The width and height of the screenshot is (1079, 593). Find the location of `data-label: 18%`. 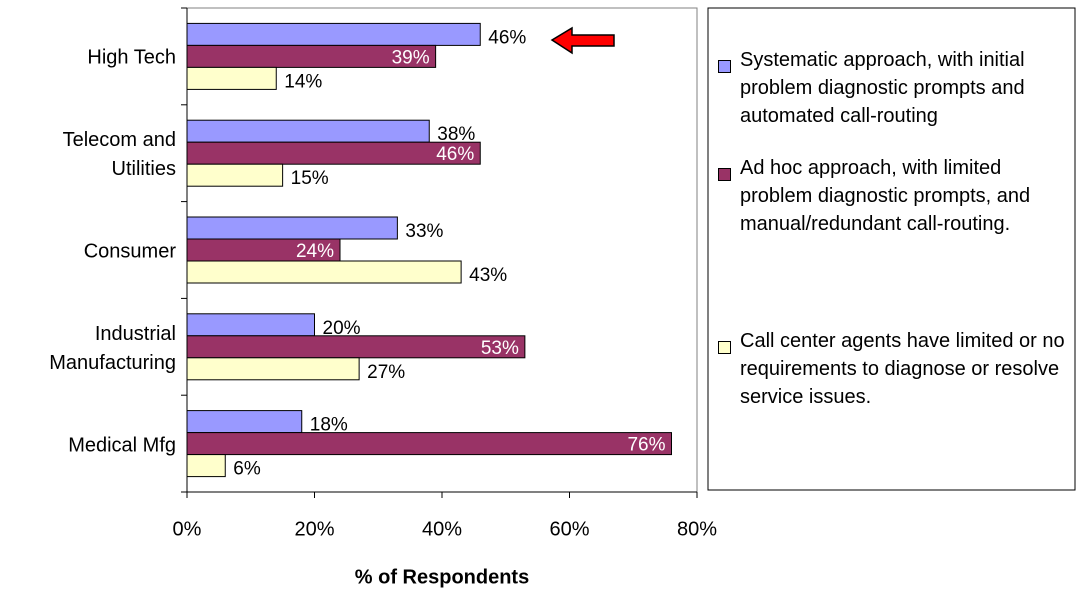

data-label: 18% is located at coordinates (329, 425).